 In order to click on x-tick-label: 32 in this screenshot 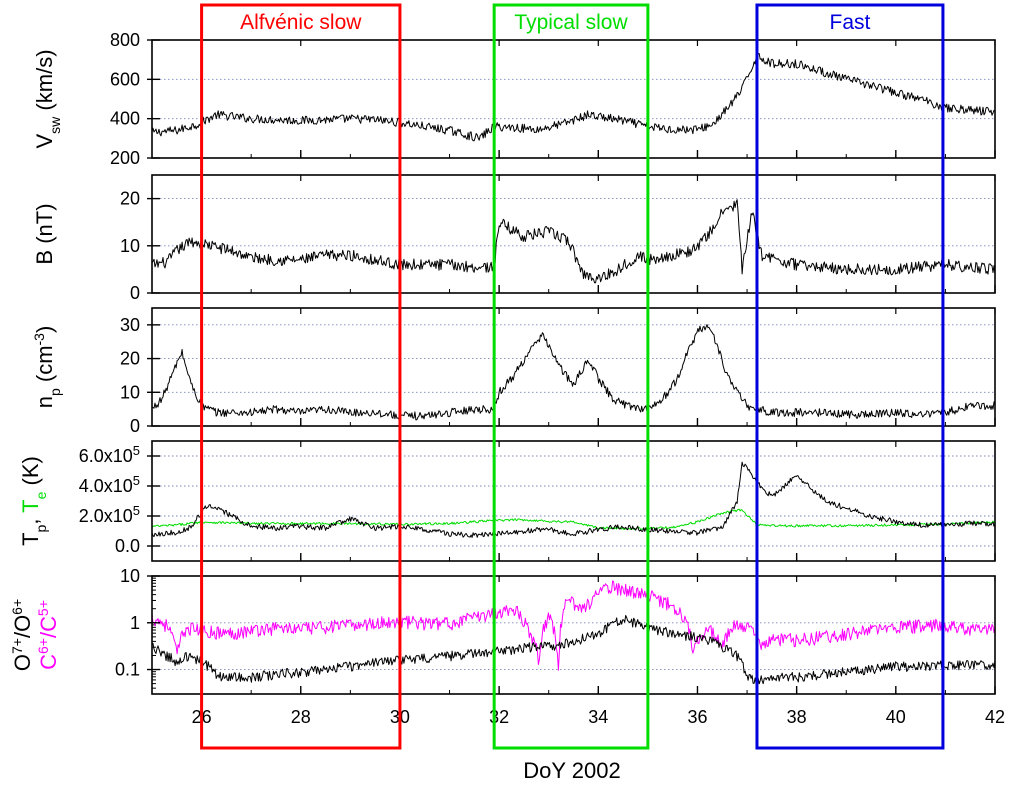, I will do `click(499, 717)`.